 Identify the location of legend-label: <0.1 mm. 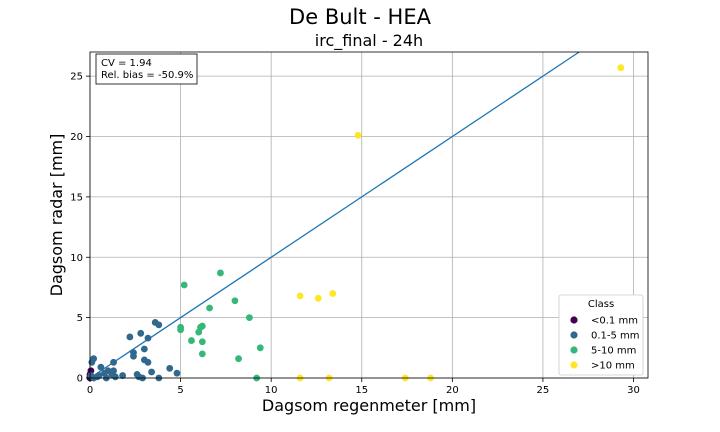
(614, 321).